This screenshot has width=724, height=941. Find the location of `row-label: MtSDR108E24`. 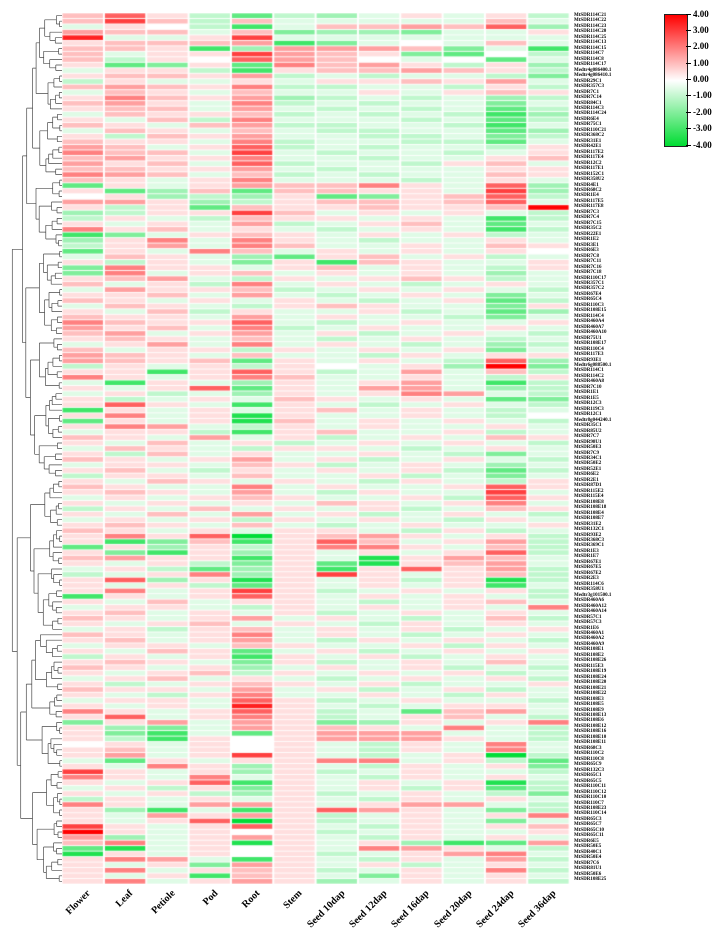

row-label: MtSDR108E24 is located at coordinates (590, 677).